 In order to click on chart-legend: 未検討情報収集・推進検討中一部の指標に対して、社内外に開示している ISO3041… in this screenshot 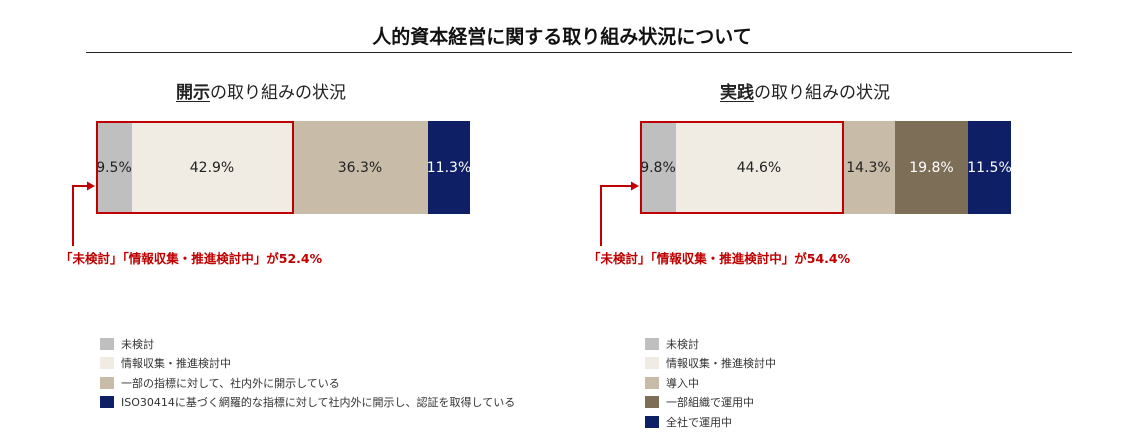, I will do `click(307, 373)`.